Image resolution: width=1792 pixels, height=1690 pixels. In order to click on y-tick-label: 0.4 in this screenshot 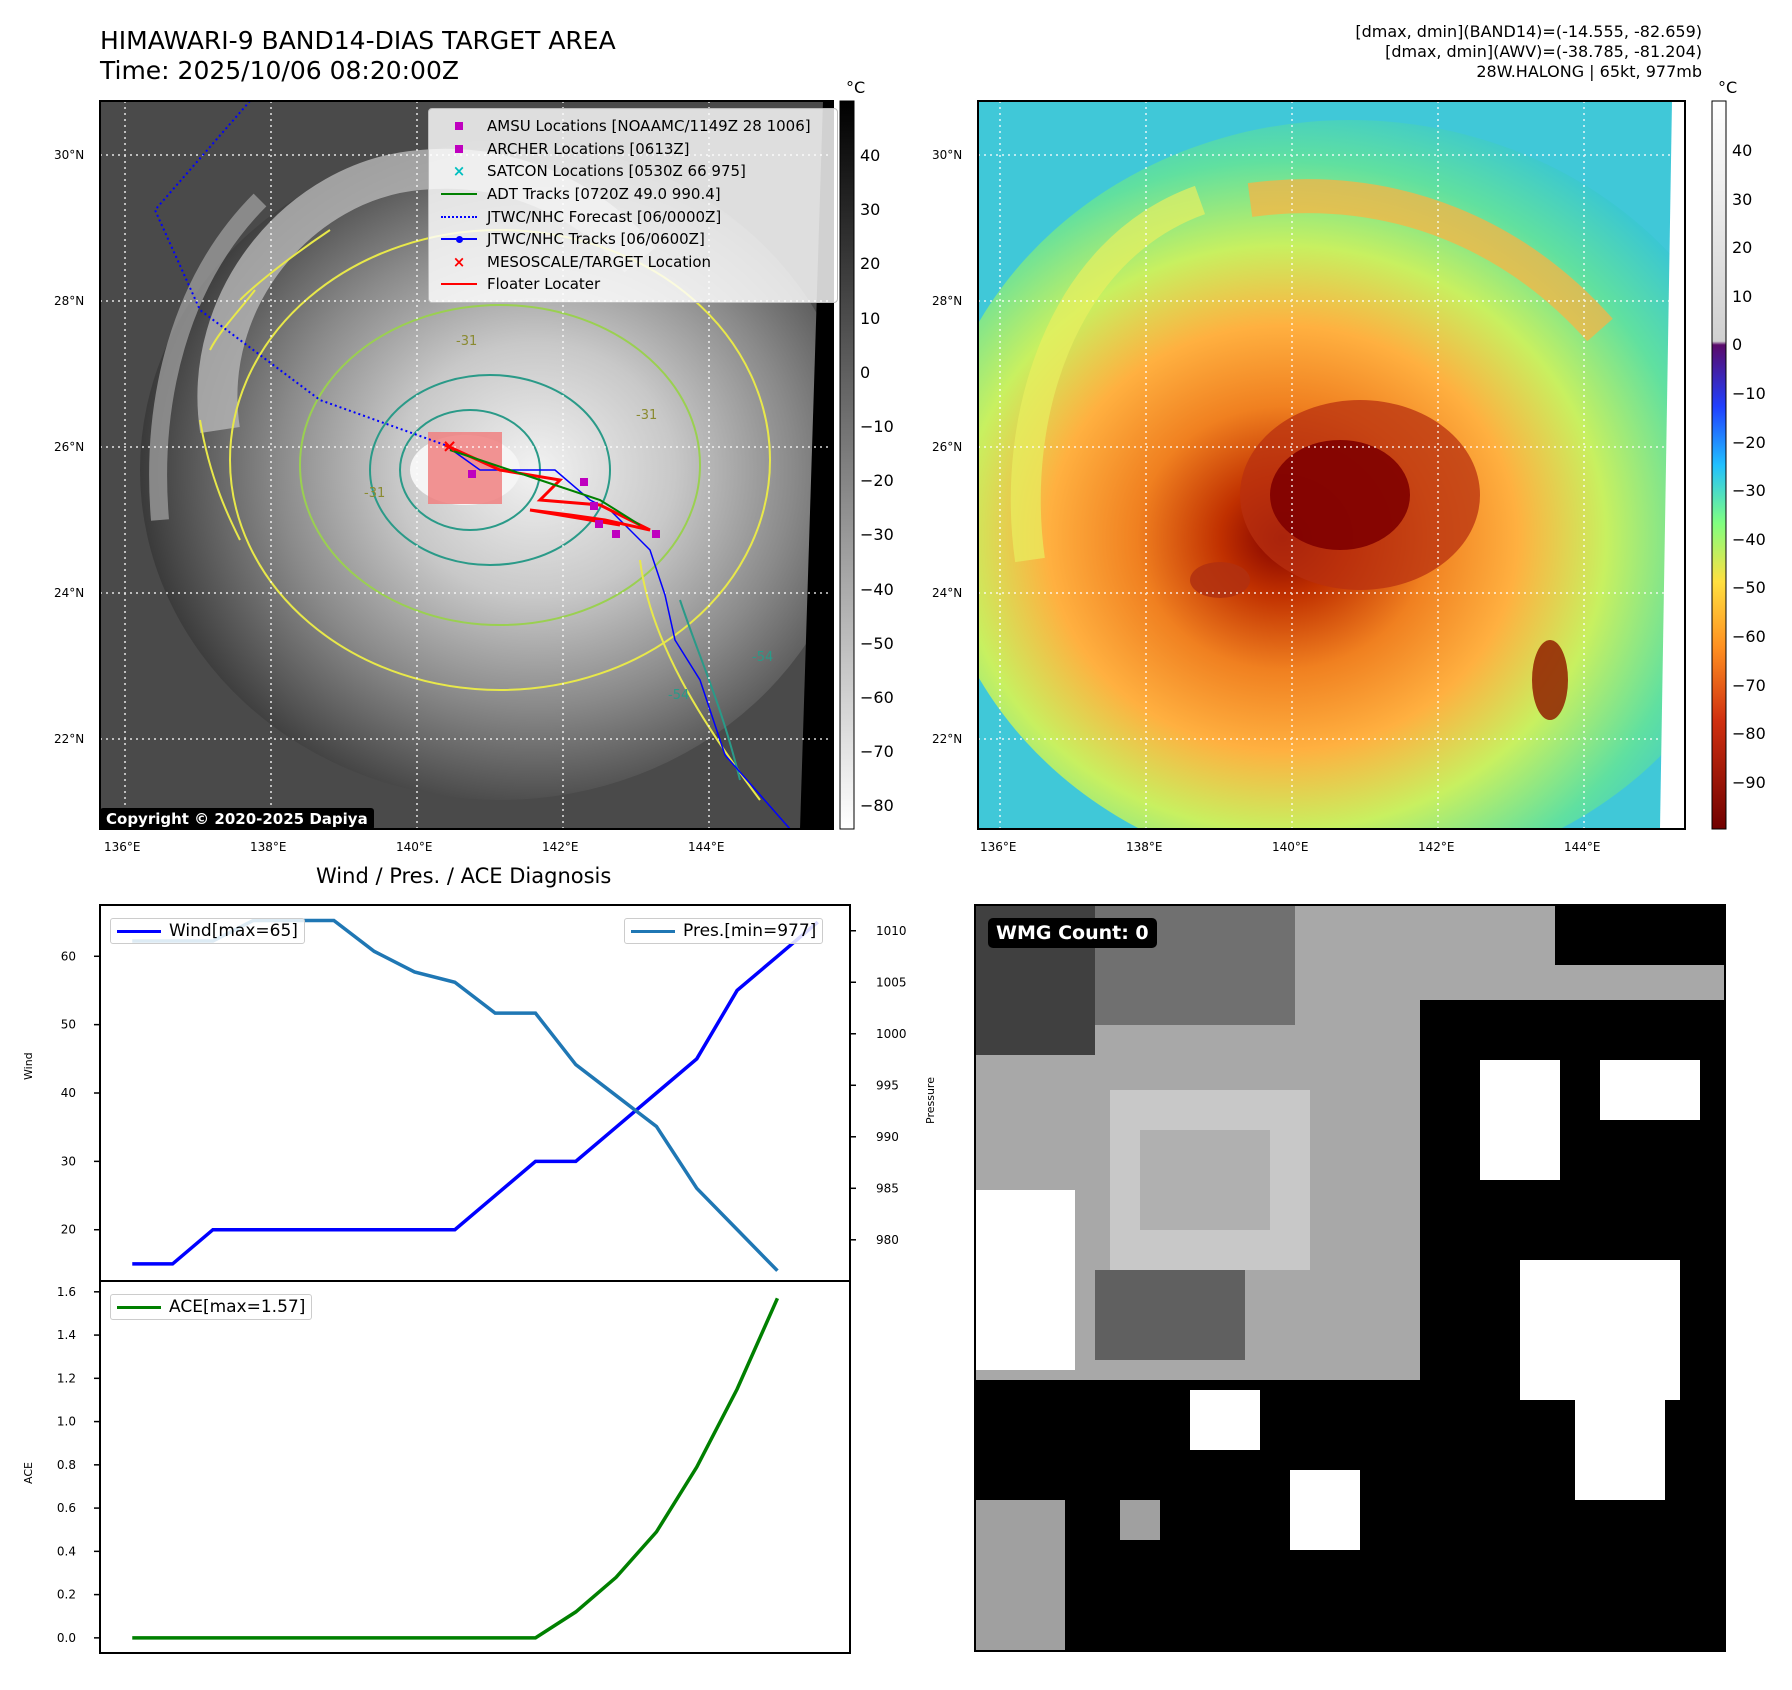, I will do `click(66, 1551)`.